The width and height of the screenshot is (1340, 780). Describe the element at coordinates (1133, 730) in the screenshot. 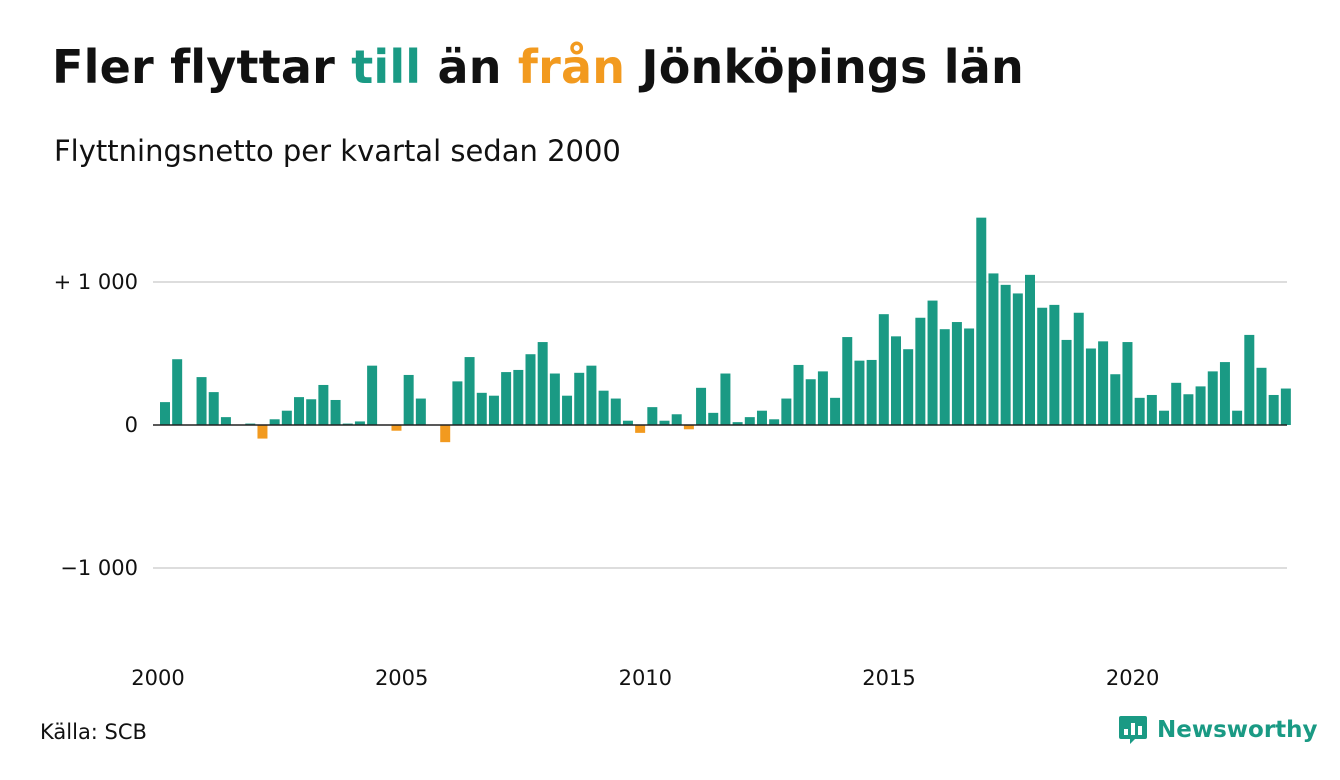

I see `newsworthy-logo-icon` at that location.